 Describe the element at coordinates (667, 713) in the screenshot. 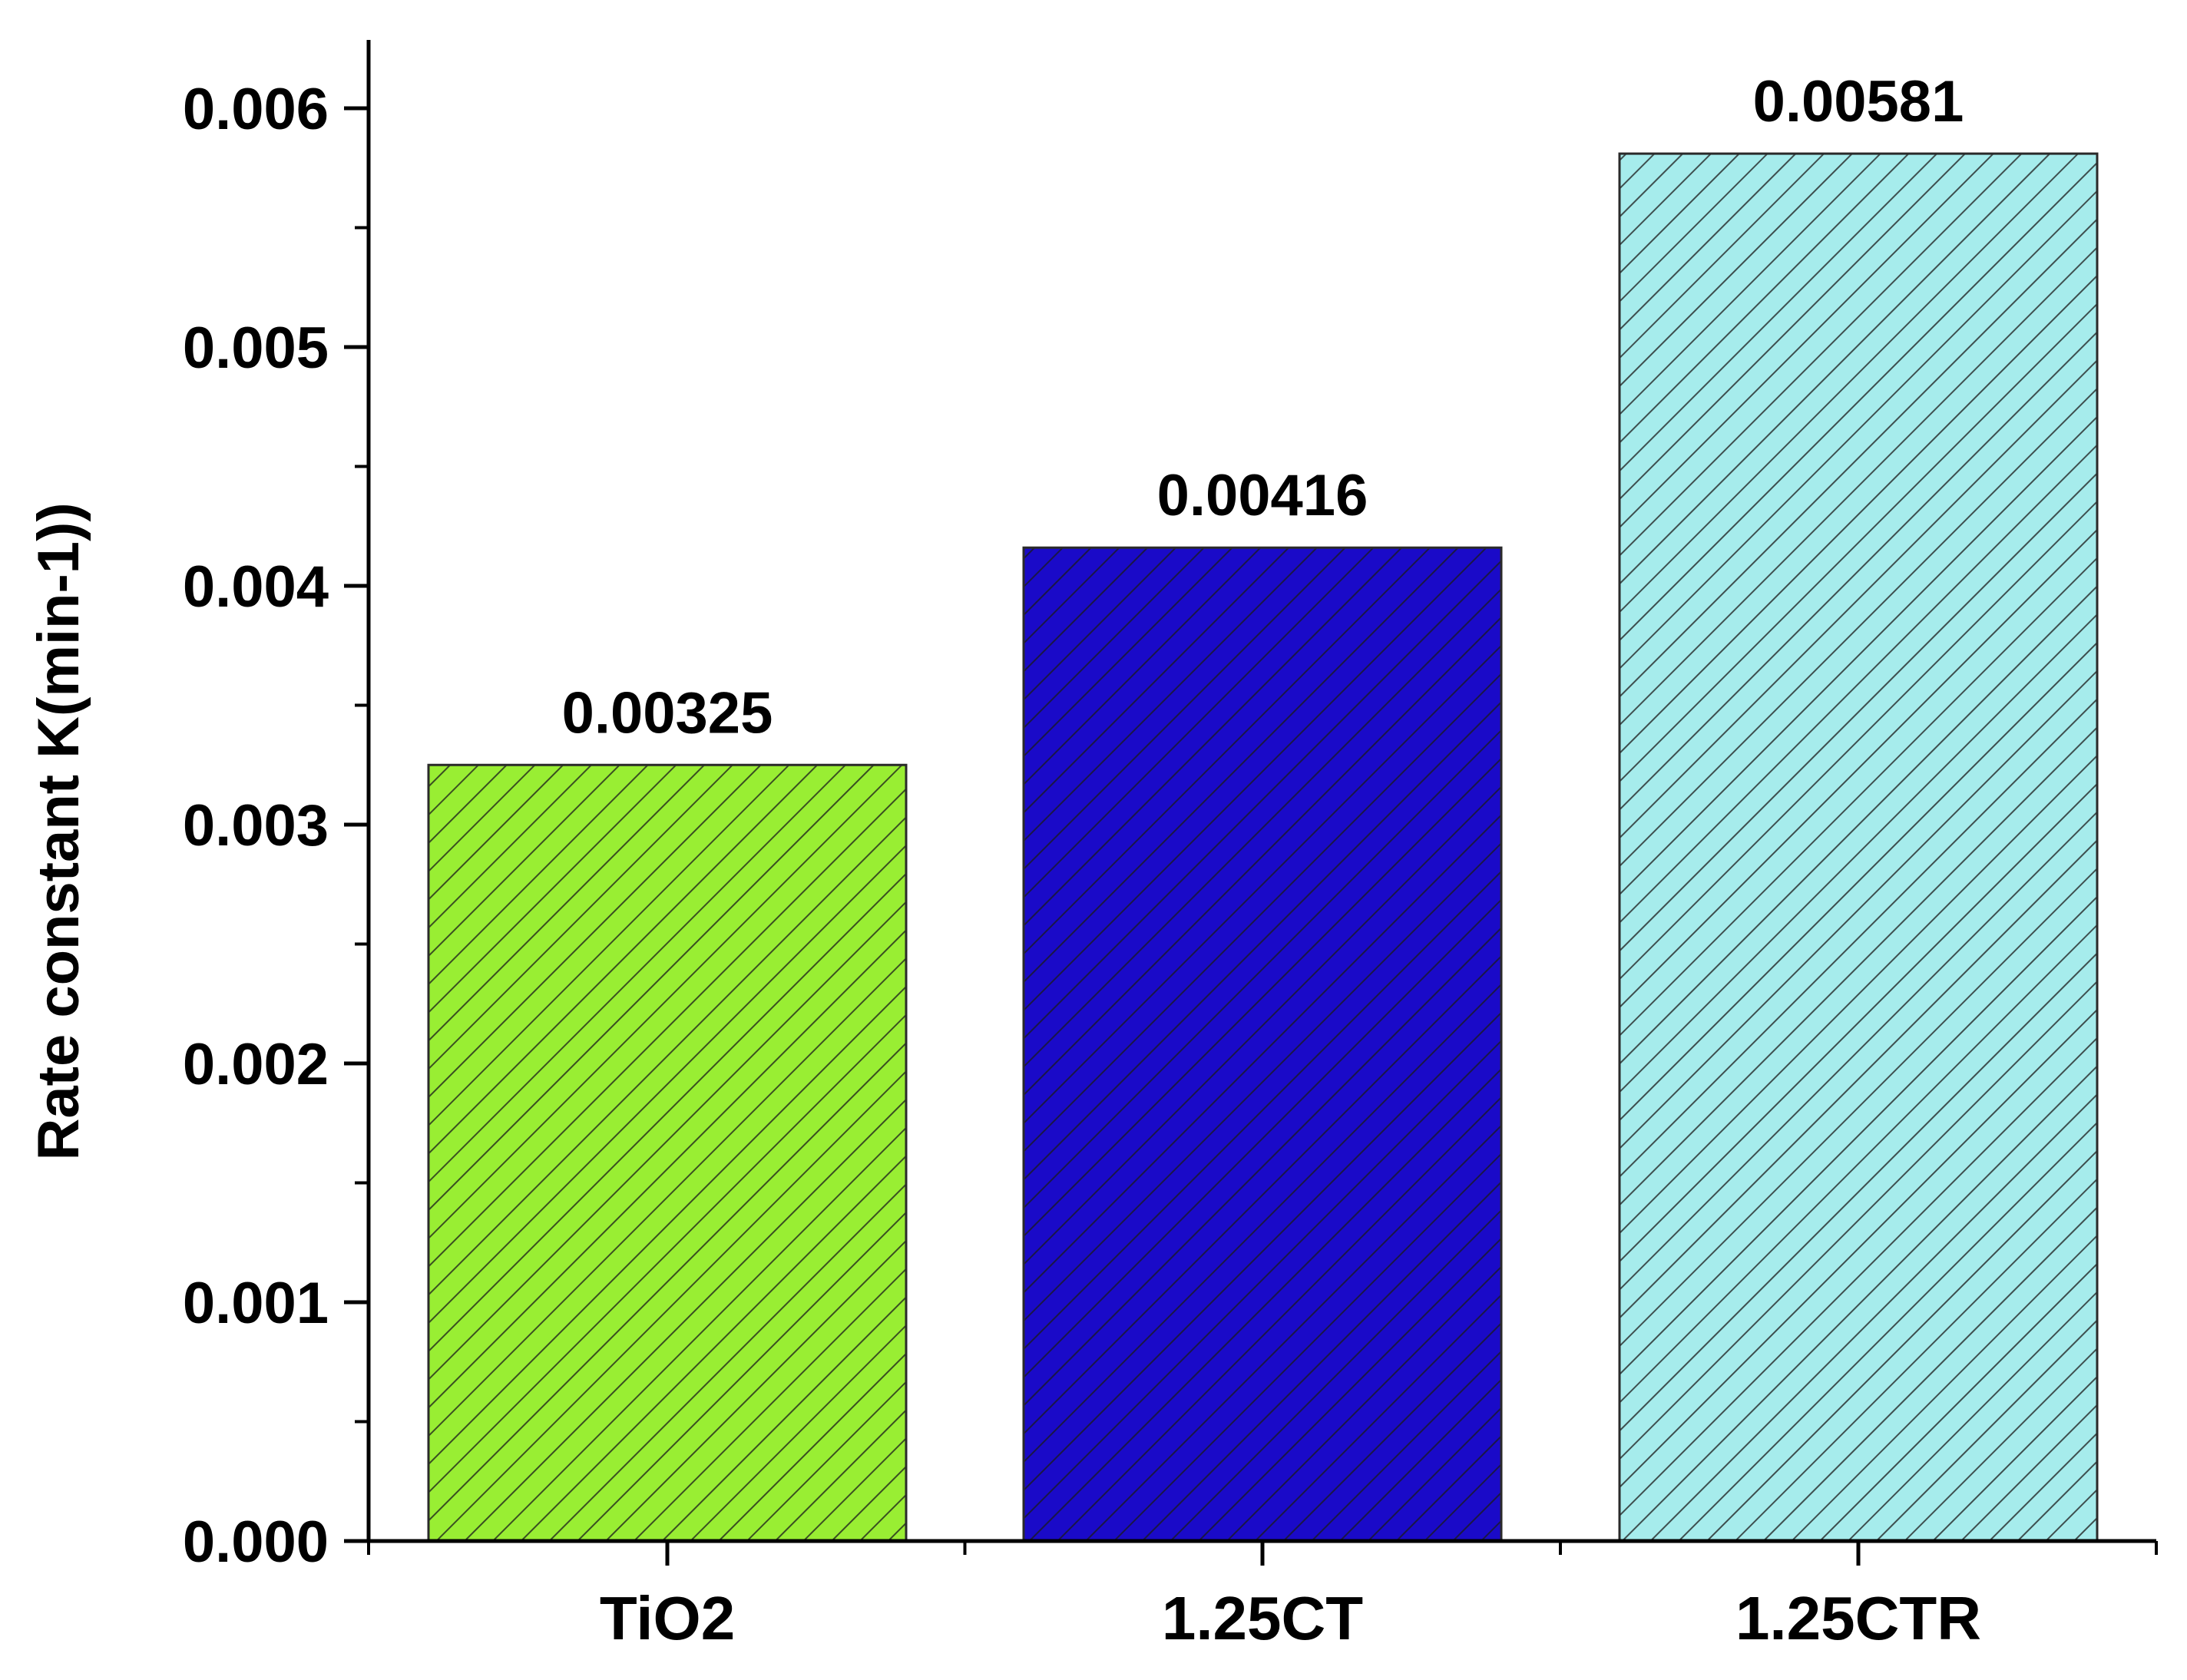

I see `data-label-tio2: 0.00325` at that location.